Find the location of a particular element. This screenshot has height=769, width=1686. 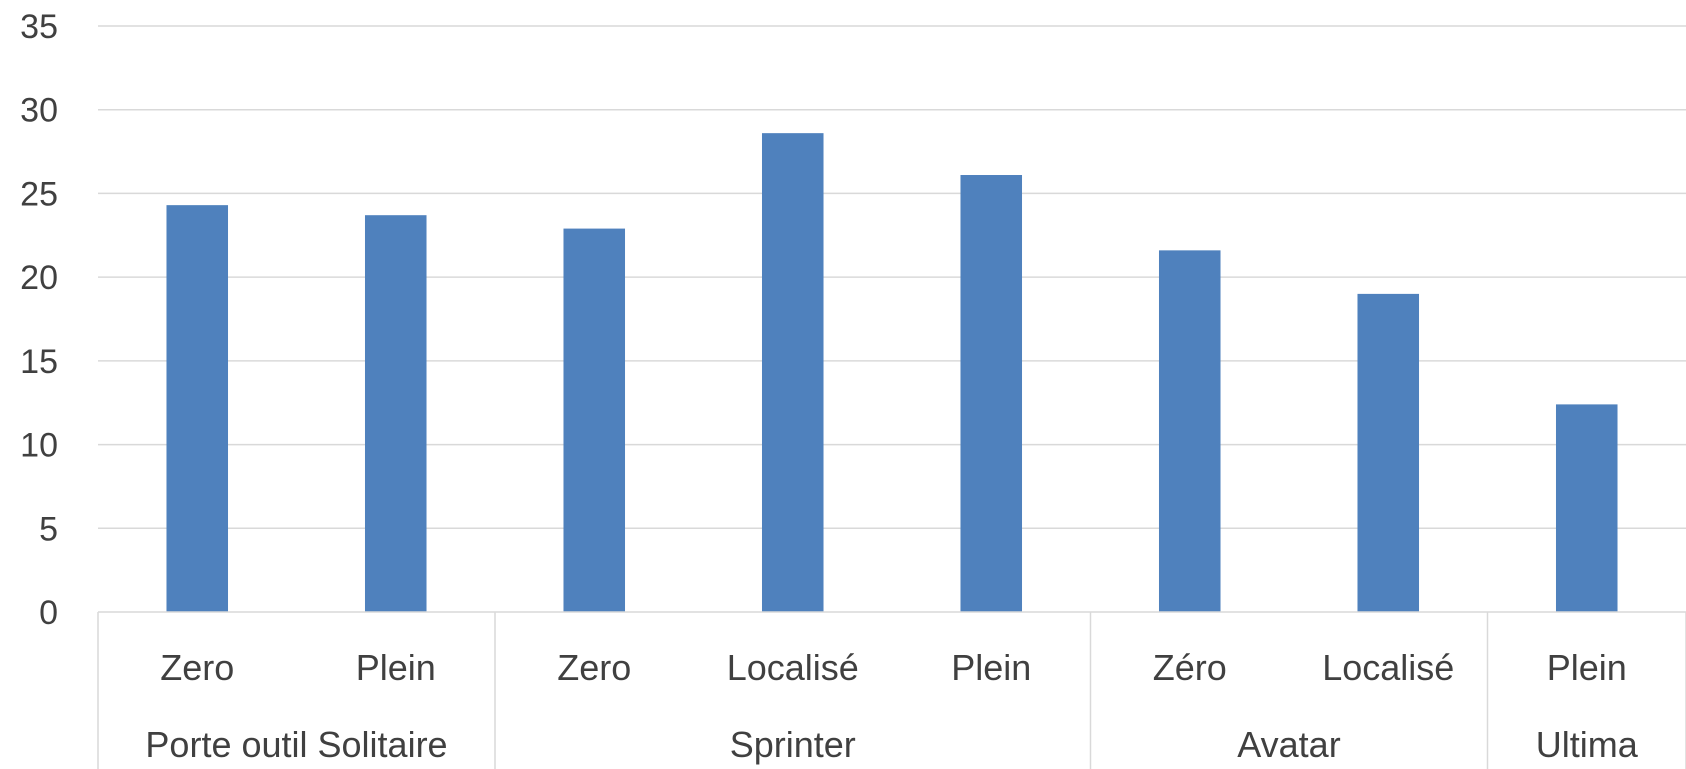

y-tick-label: 10 is located at coordinates (39, 446).